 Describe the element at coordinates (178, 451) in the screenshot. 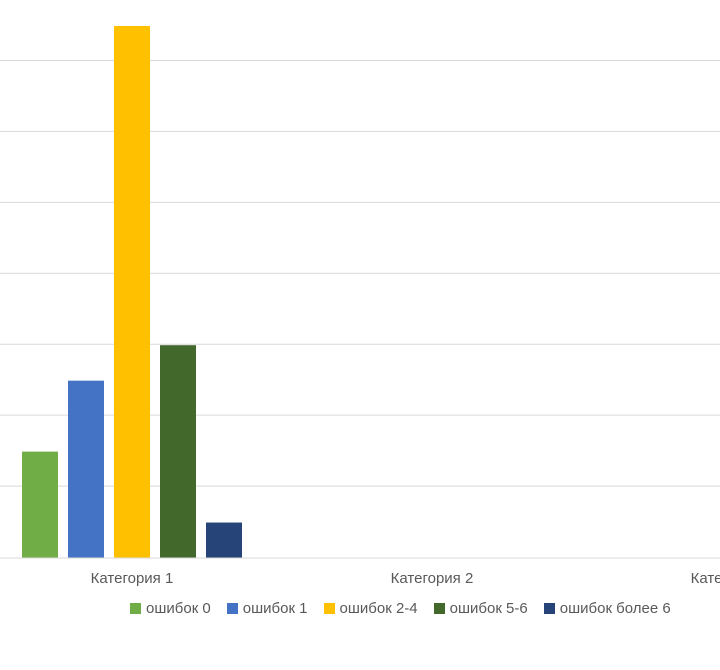

I see `bar-ошибок-5-6-1` at that location.